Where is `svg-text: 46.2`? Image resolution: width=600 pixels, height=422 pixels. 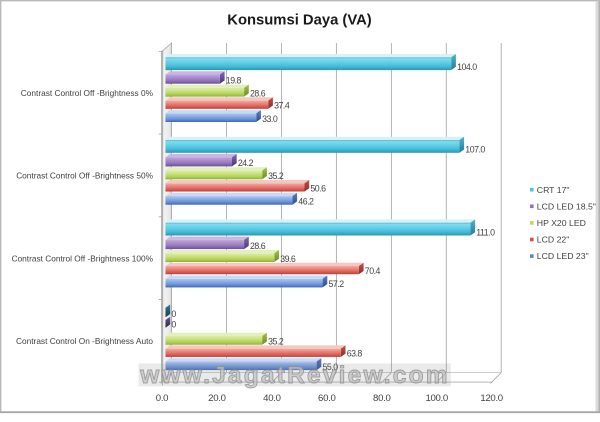
svg-text: 46.2 is located at coordinates (306, 202).